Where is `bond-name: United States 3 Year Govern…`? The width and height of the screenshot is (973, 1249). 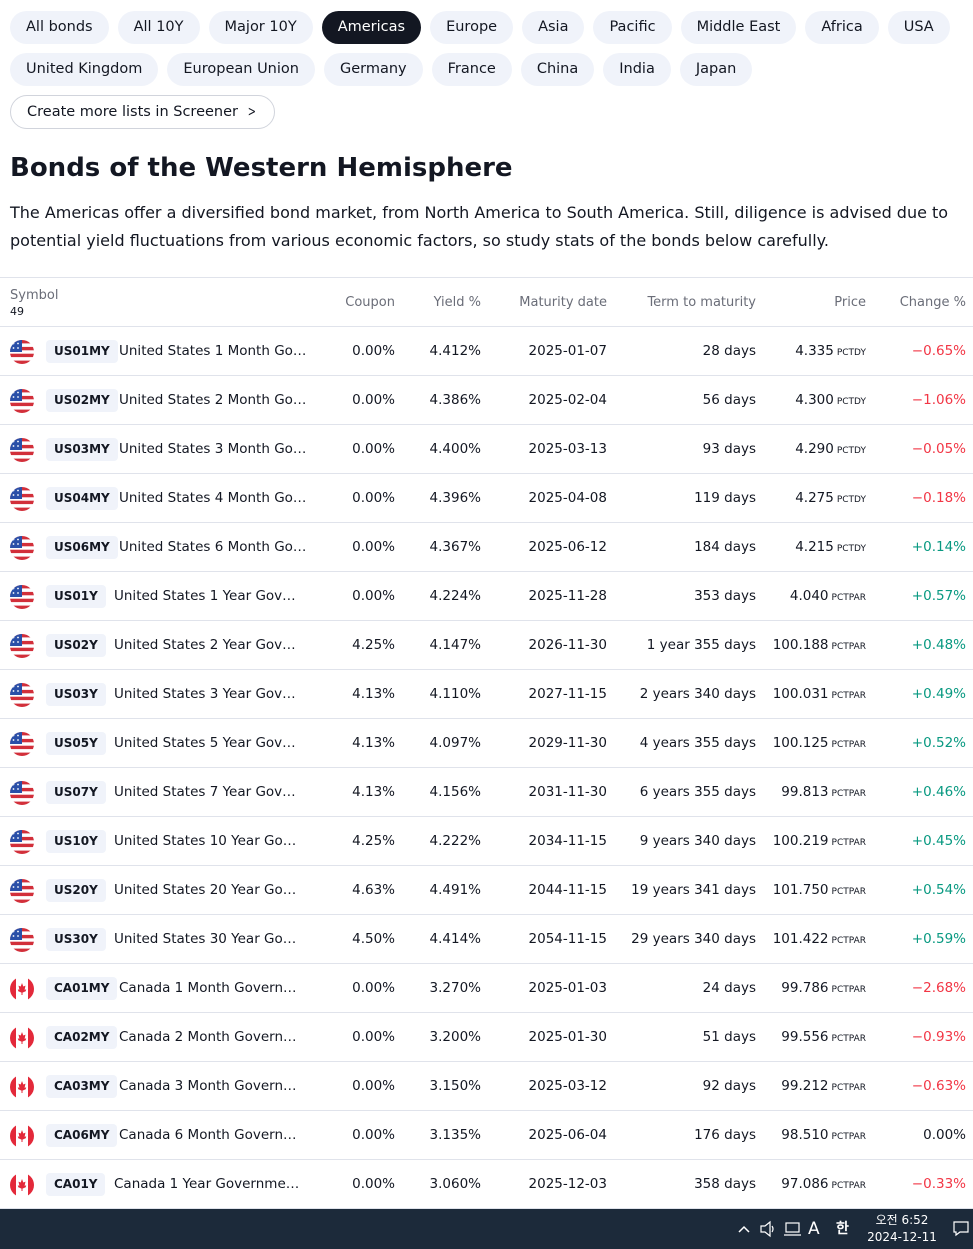
bond-name: United States 3 Year Govern… is located at coordinates (208, 694).